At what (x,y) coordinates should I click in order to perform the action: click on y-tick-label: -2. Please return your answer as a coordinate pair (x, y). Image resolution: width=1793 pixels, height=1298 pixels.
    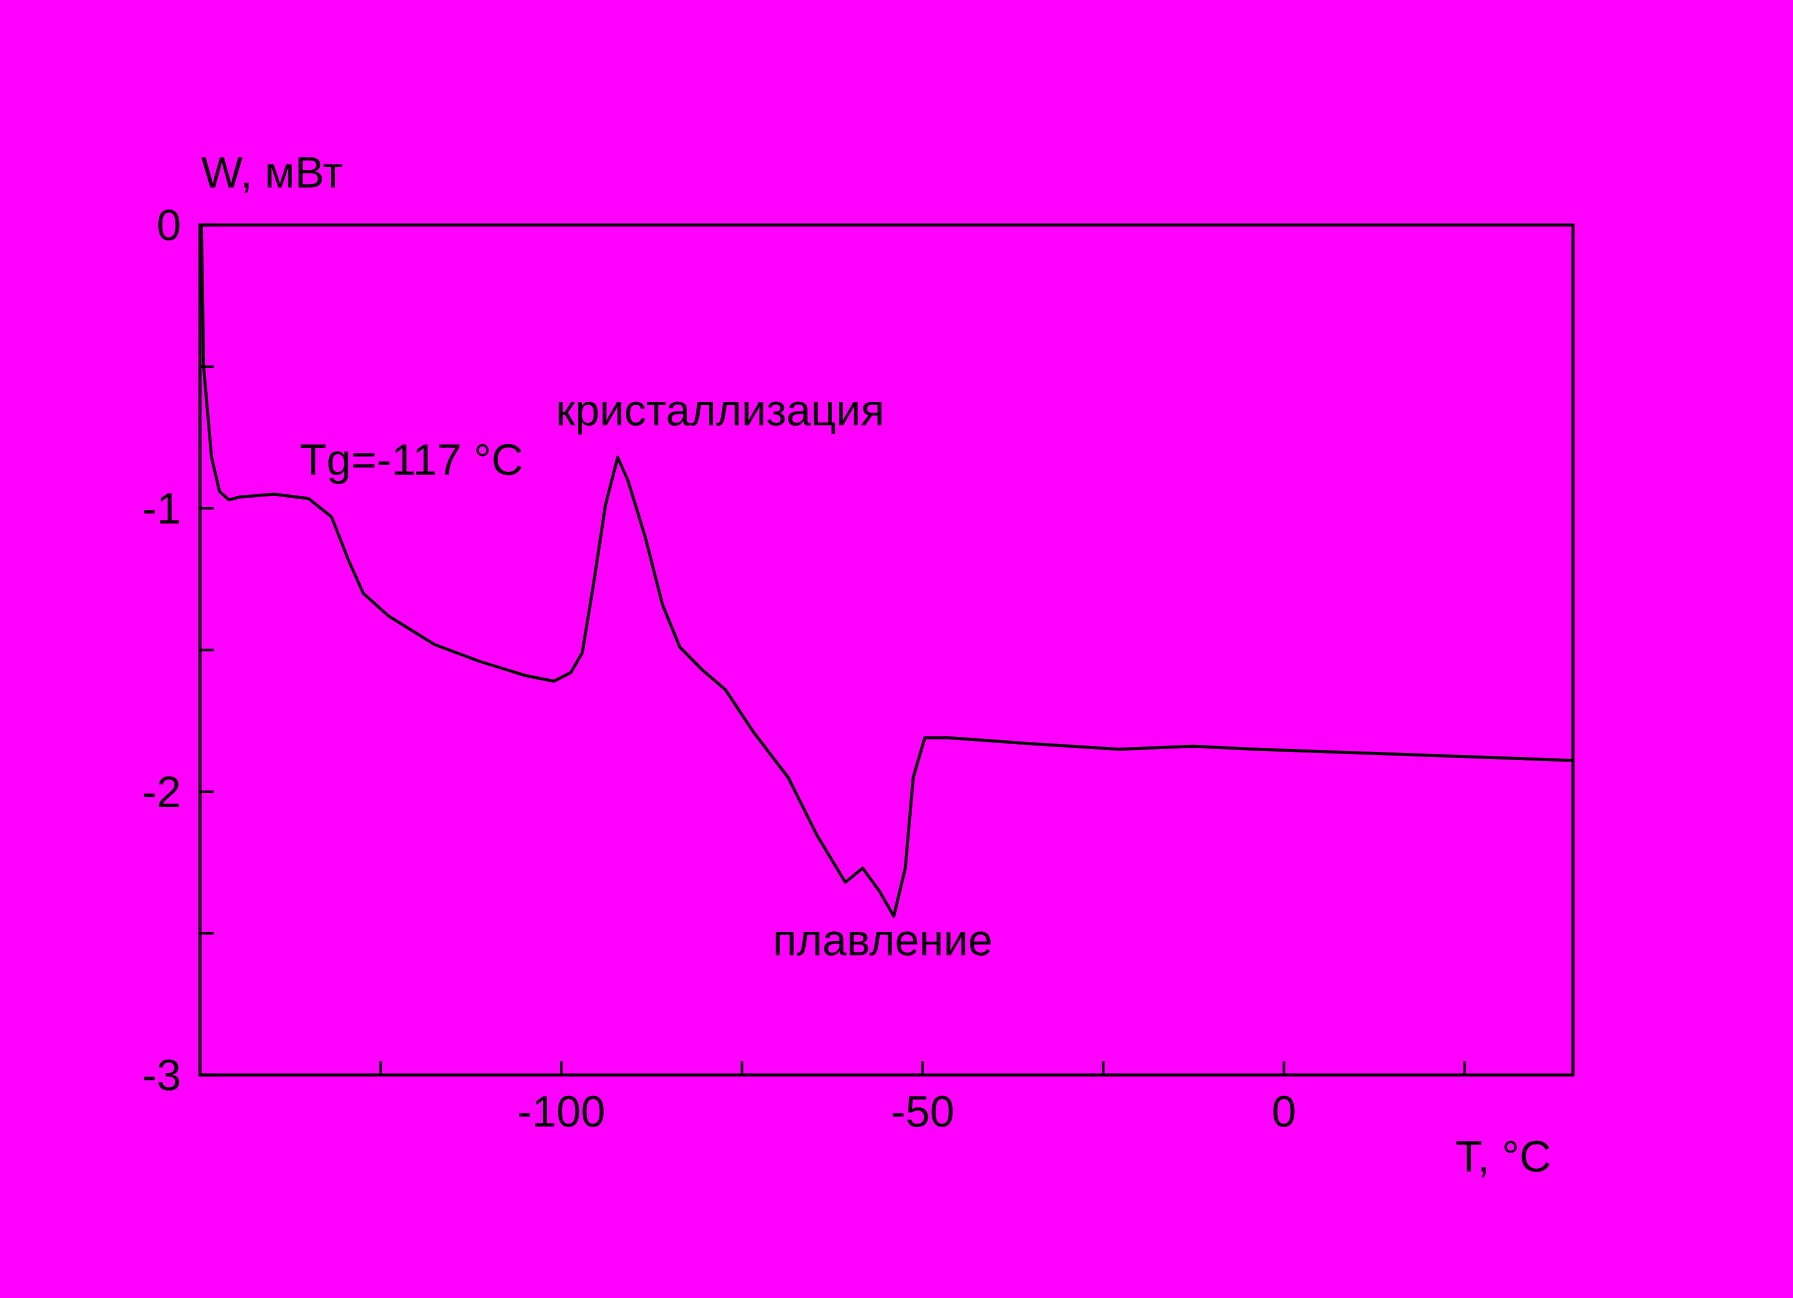
    Looking at the image, I should click on (161, 792).